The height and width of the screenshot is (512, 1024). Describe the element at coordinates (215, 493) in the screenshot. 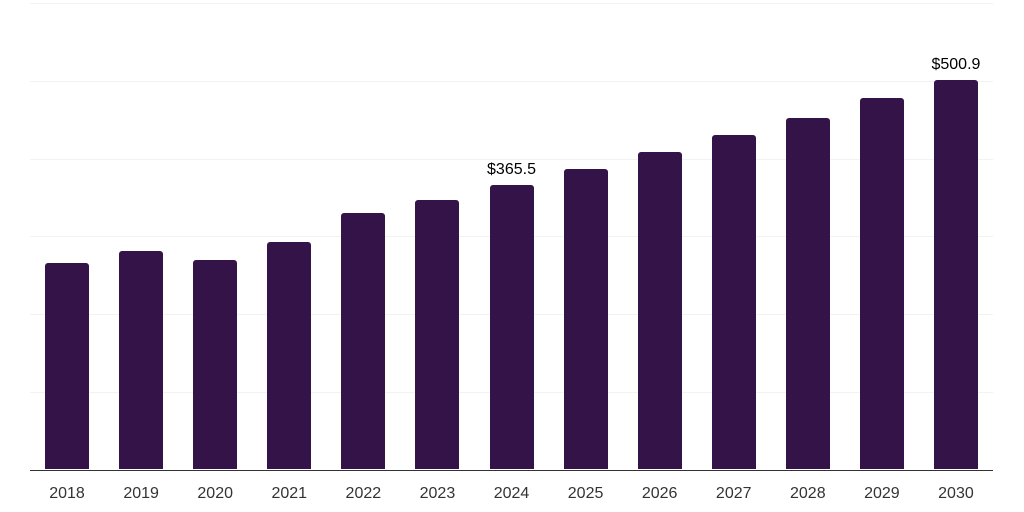

I see `x-tick-label-2020: 2020` at that location.